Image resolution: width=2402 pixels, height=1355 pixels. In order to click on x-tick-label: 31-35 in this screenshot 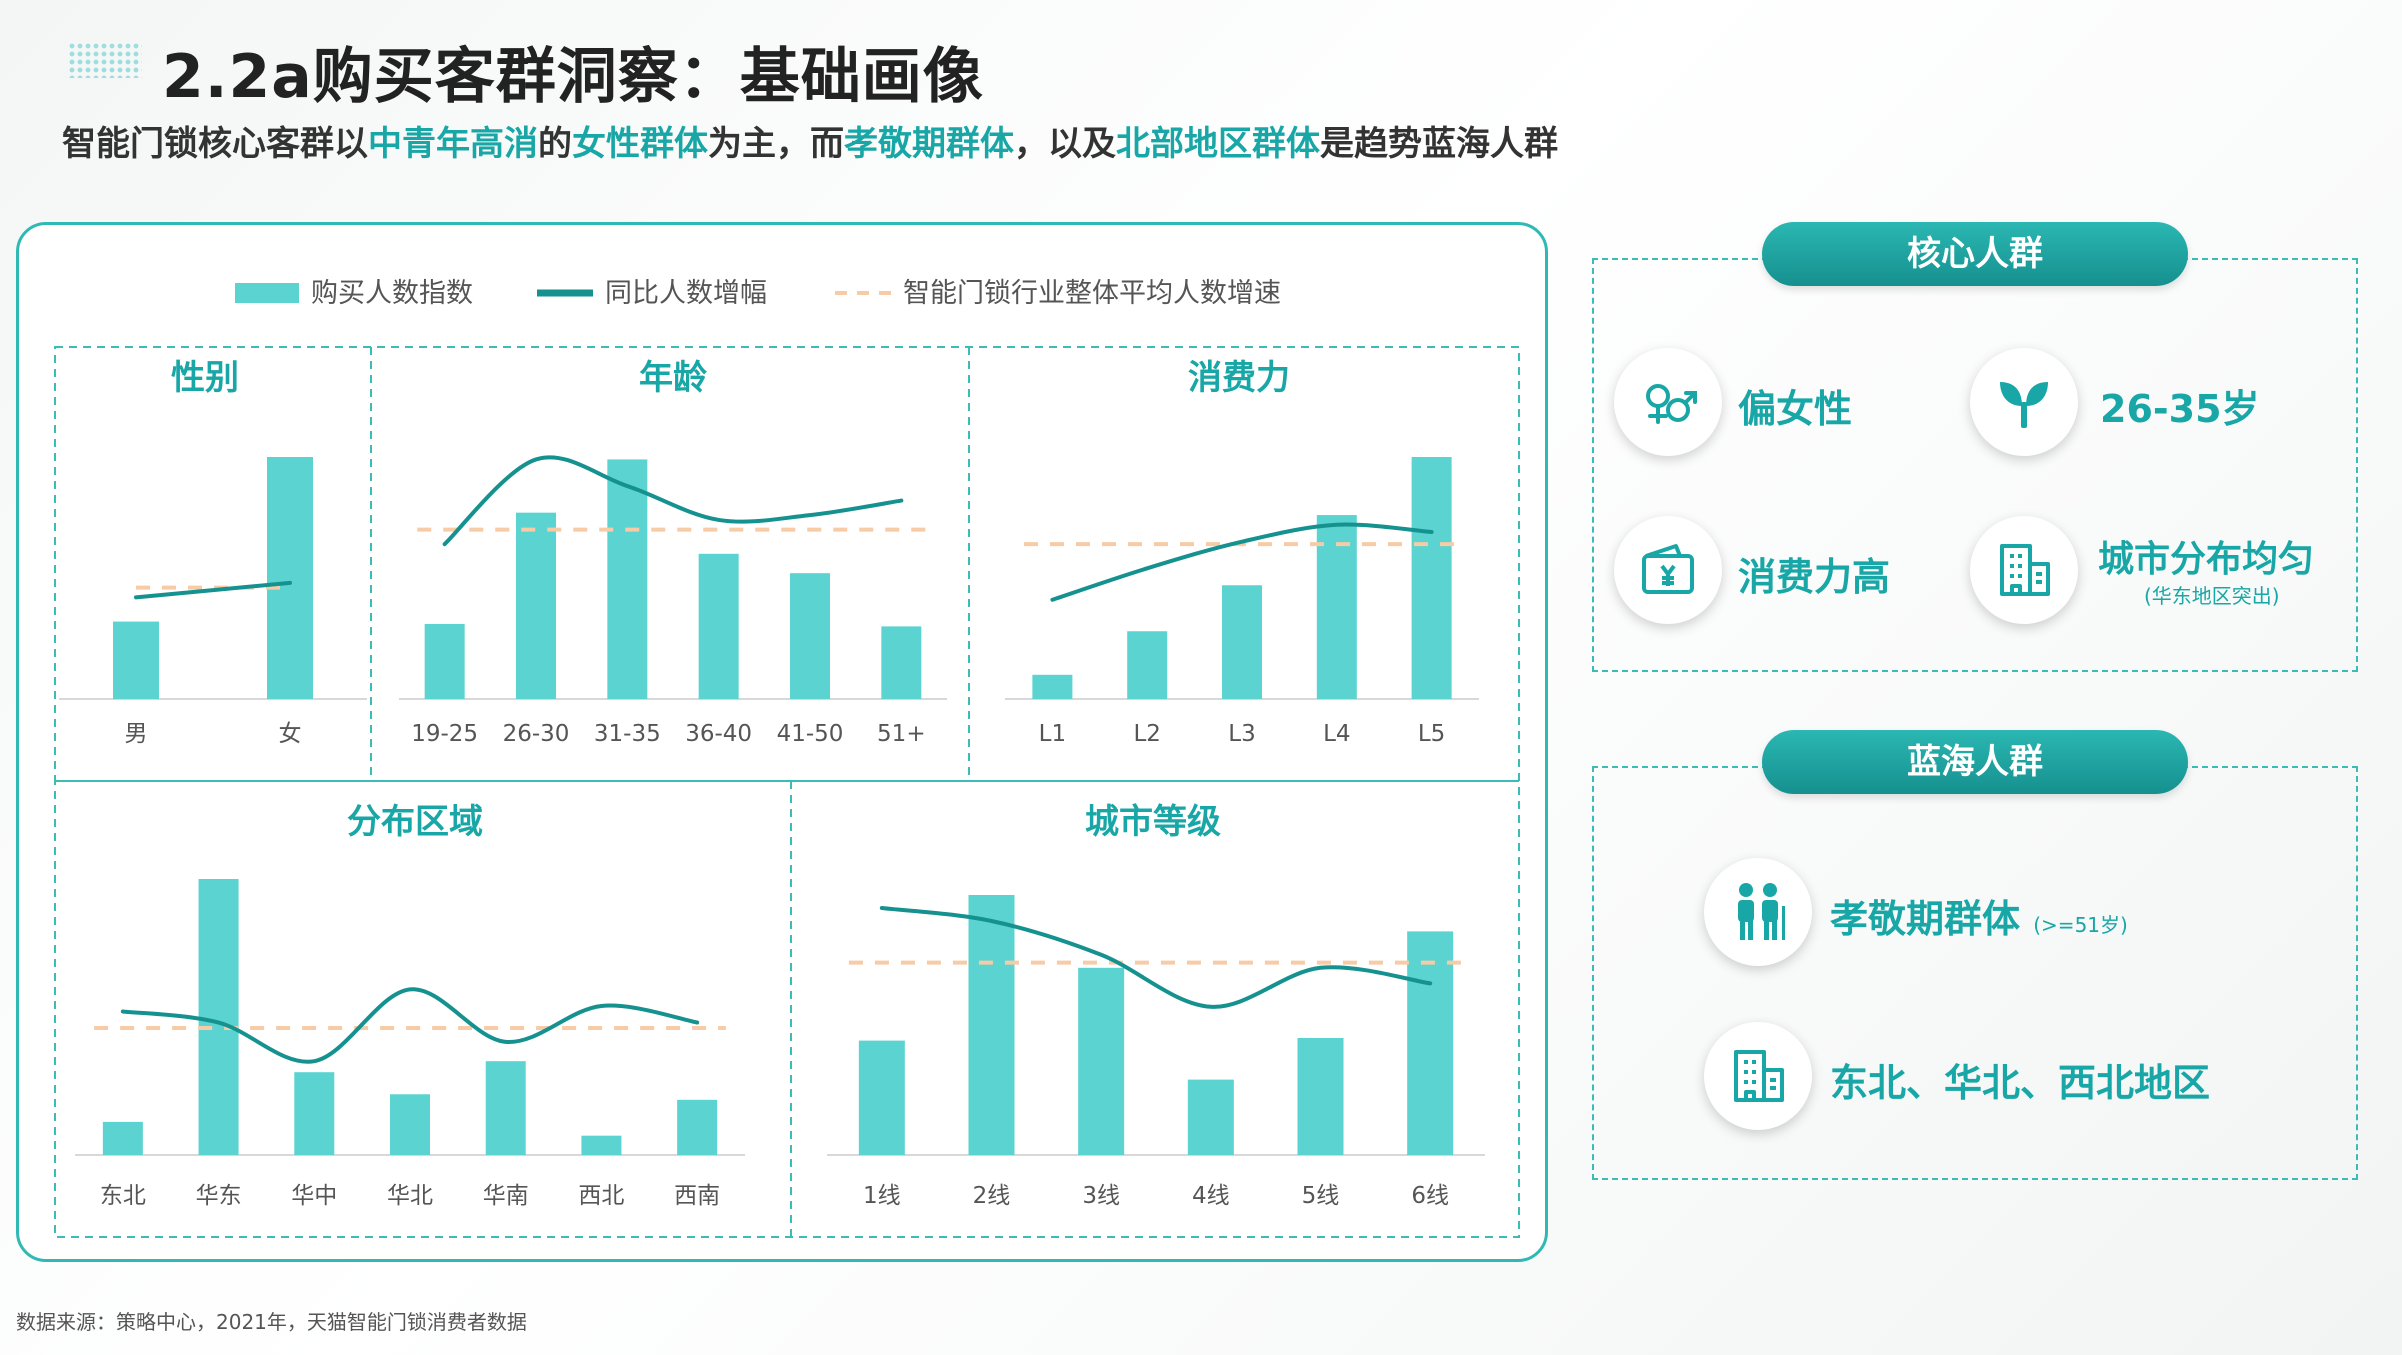, I will do `click(627, 734)`.